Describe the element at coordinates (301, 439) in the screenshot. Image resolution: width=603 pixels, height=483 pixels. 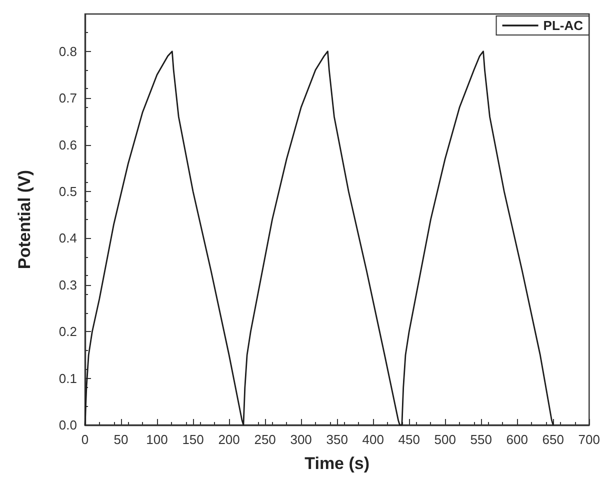
I see `x-tick-label: 300` at that location.